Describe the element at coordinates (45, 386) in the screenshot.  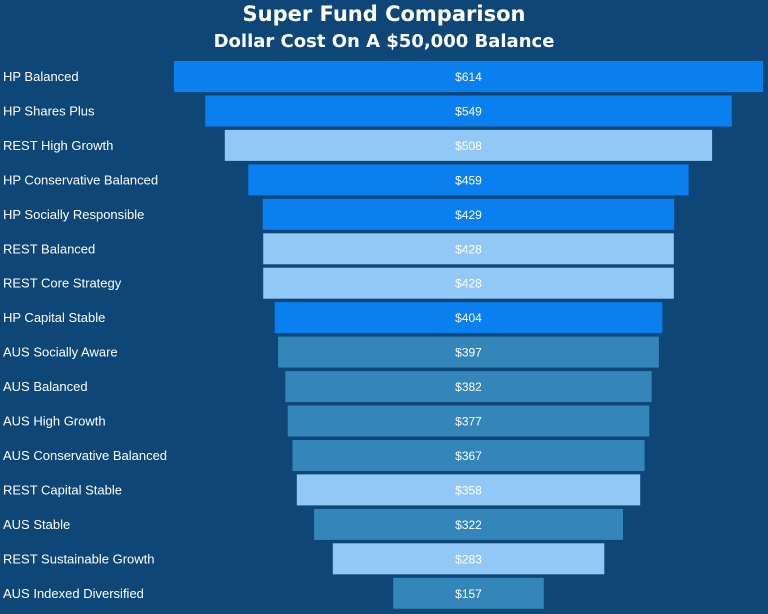
I see `category-label: AUS Balanced` at that location.